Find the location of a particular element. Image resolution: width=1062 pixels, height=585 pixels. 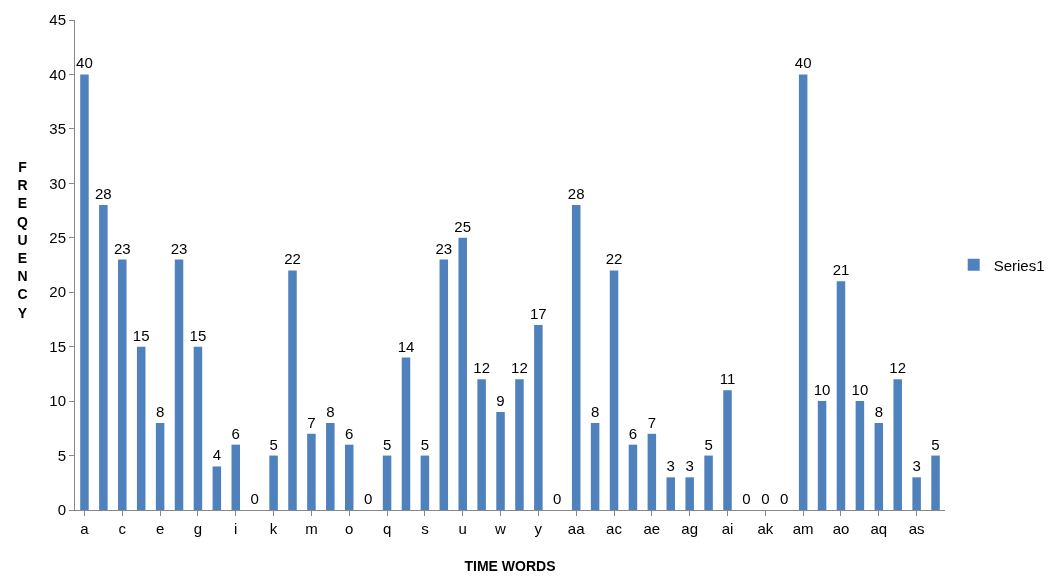

y-tick-label: 15 is located at coordinates (57, 346).